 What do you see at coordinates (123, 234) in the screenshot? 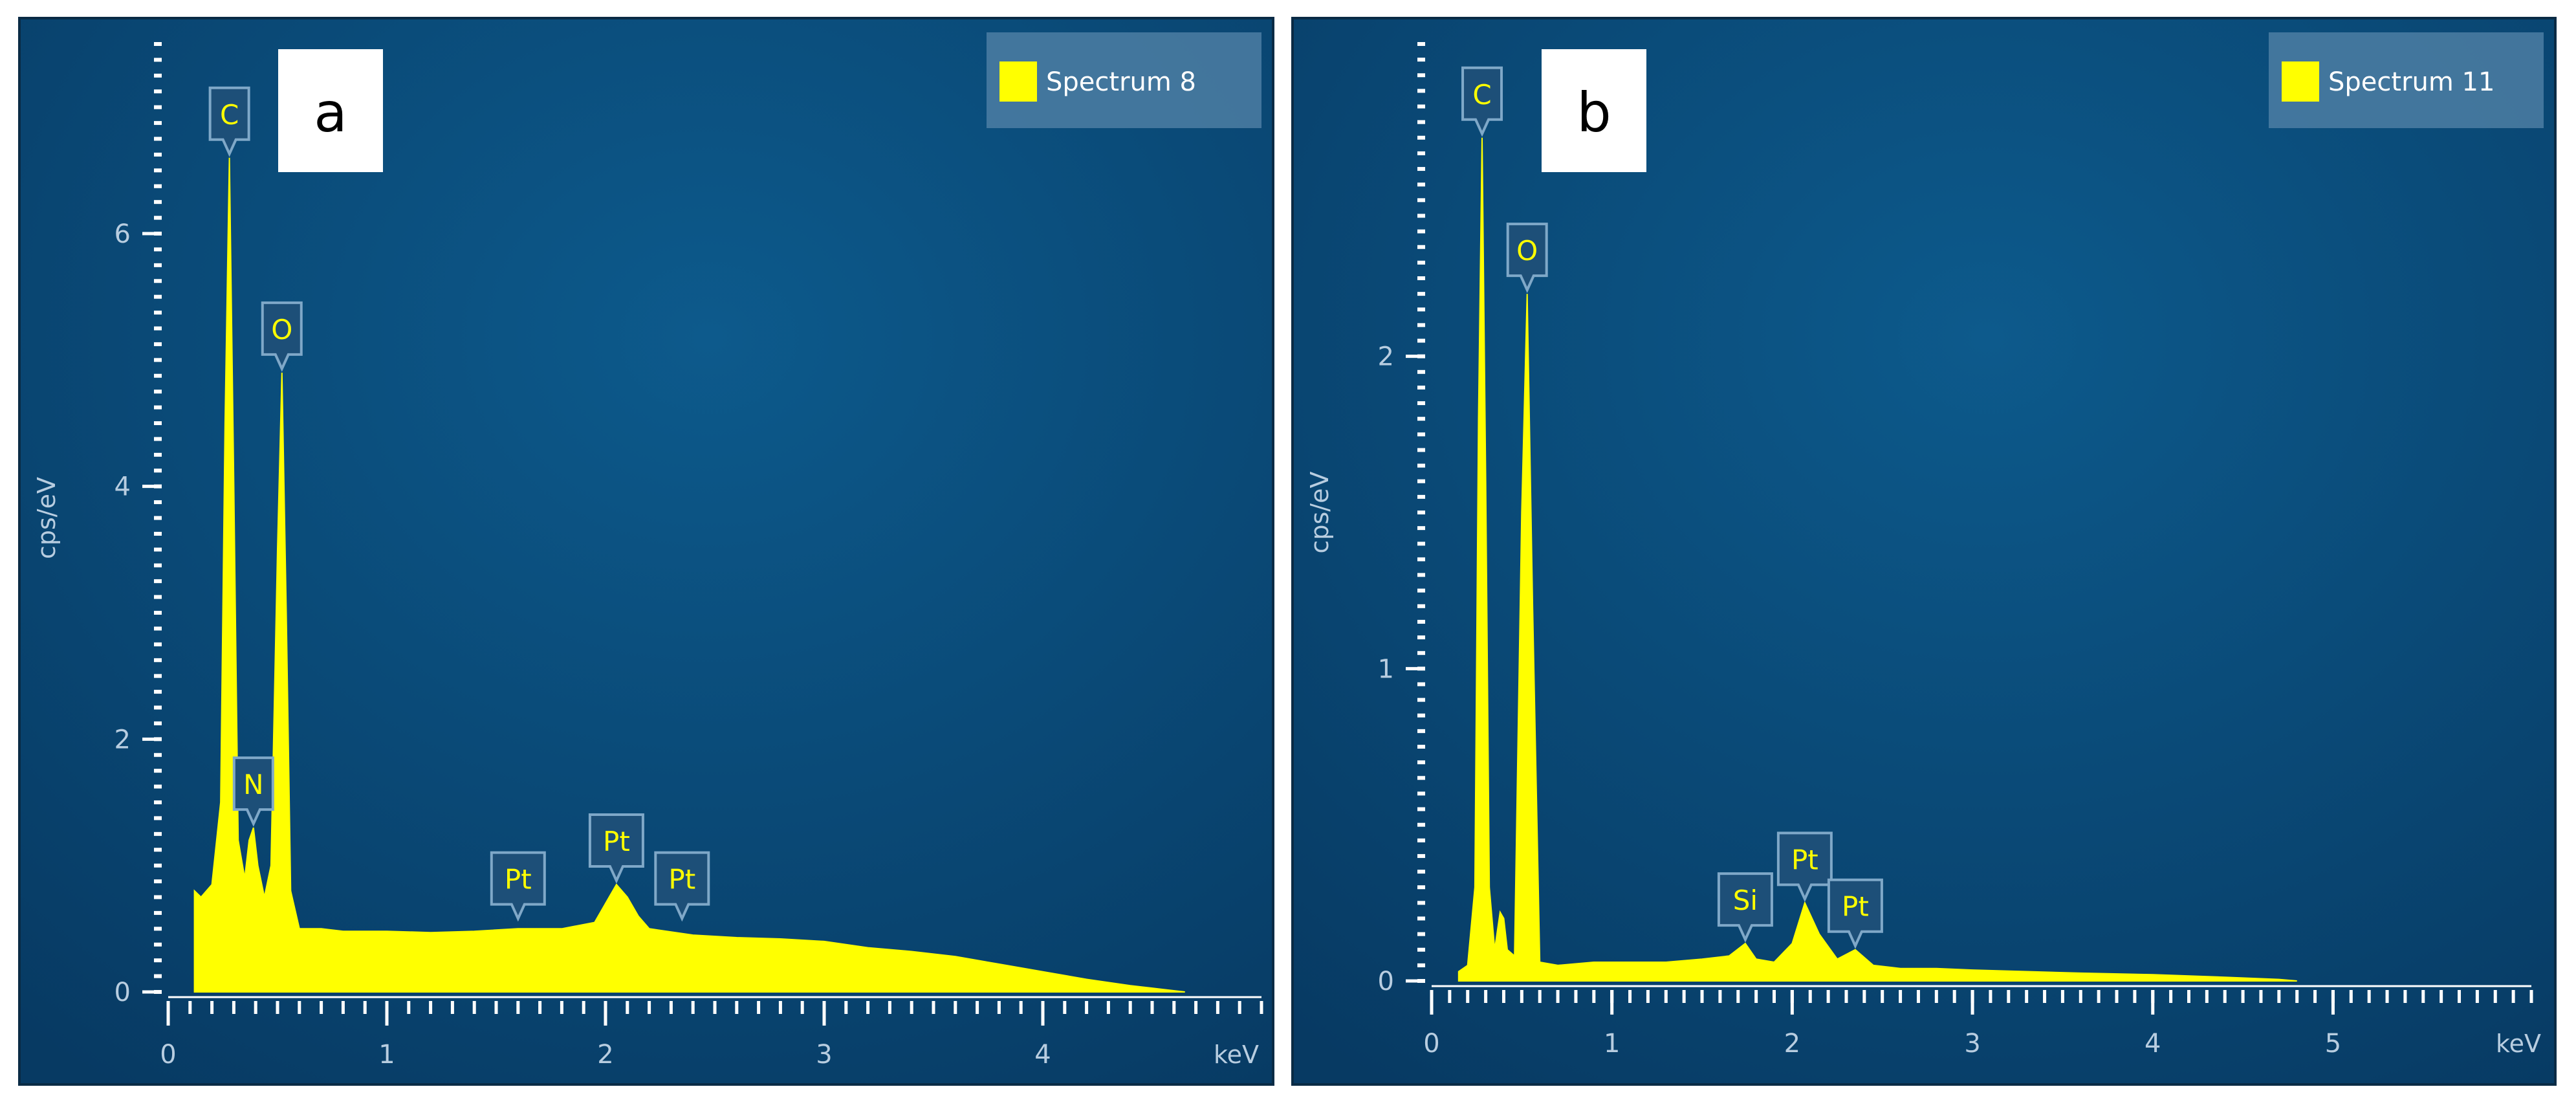
I see `y-tick-label: 6` at bounding box center [123, 234].